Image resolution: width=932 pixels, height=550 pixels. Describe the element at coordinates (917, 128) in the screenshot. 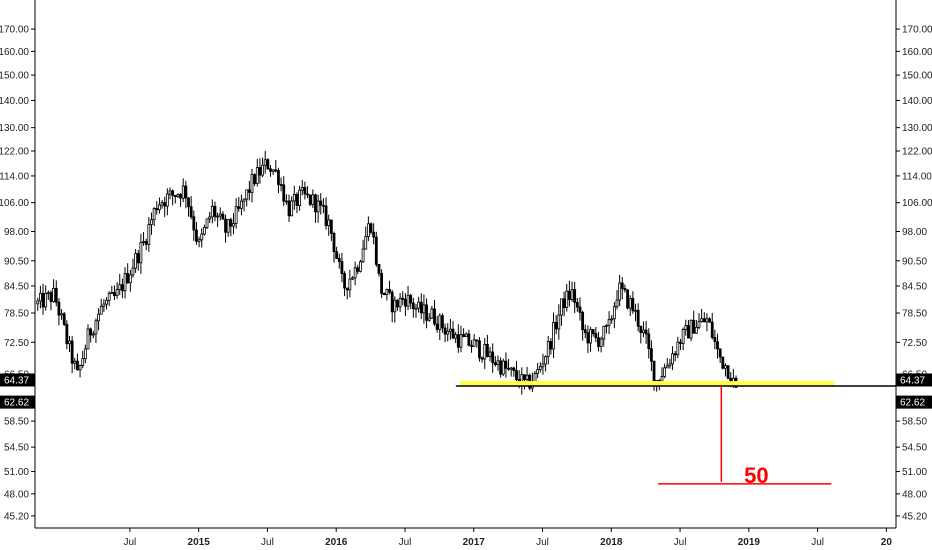

I see `y-tick-label-right: 130.00` at that location.